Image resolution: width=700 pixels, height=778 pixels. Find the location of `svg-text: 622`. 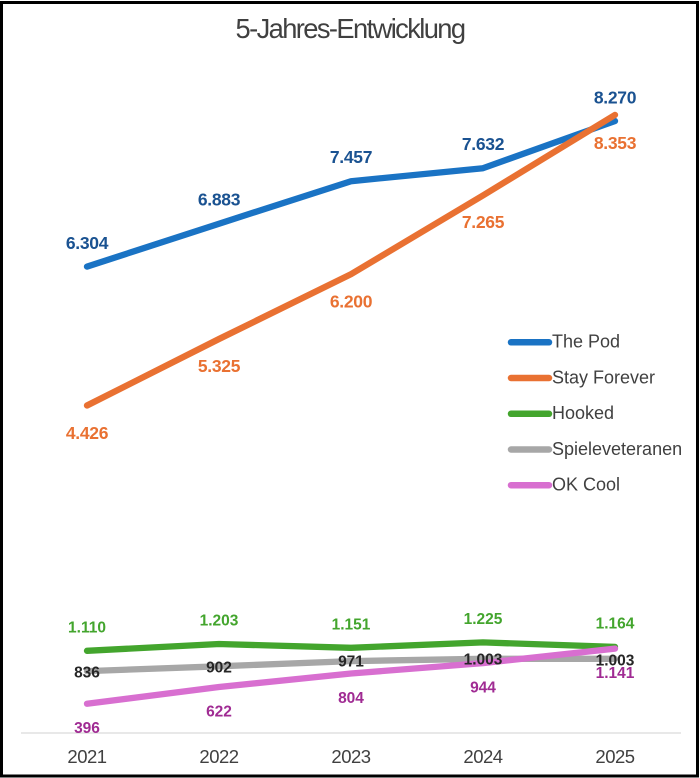

svg-text: 622 is located at coordinates (219, 711).